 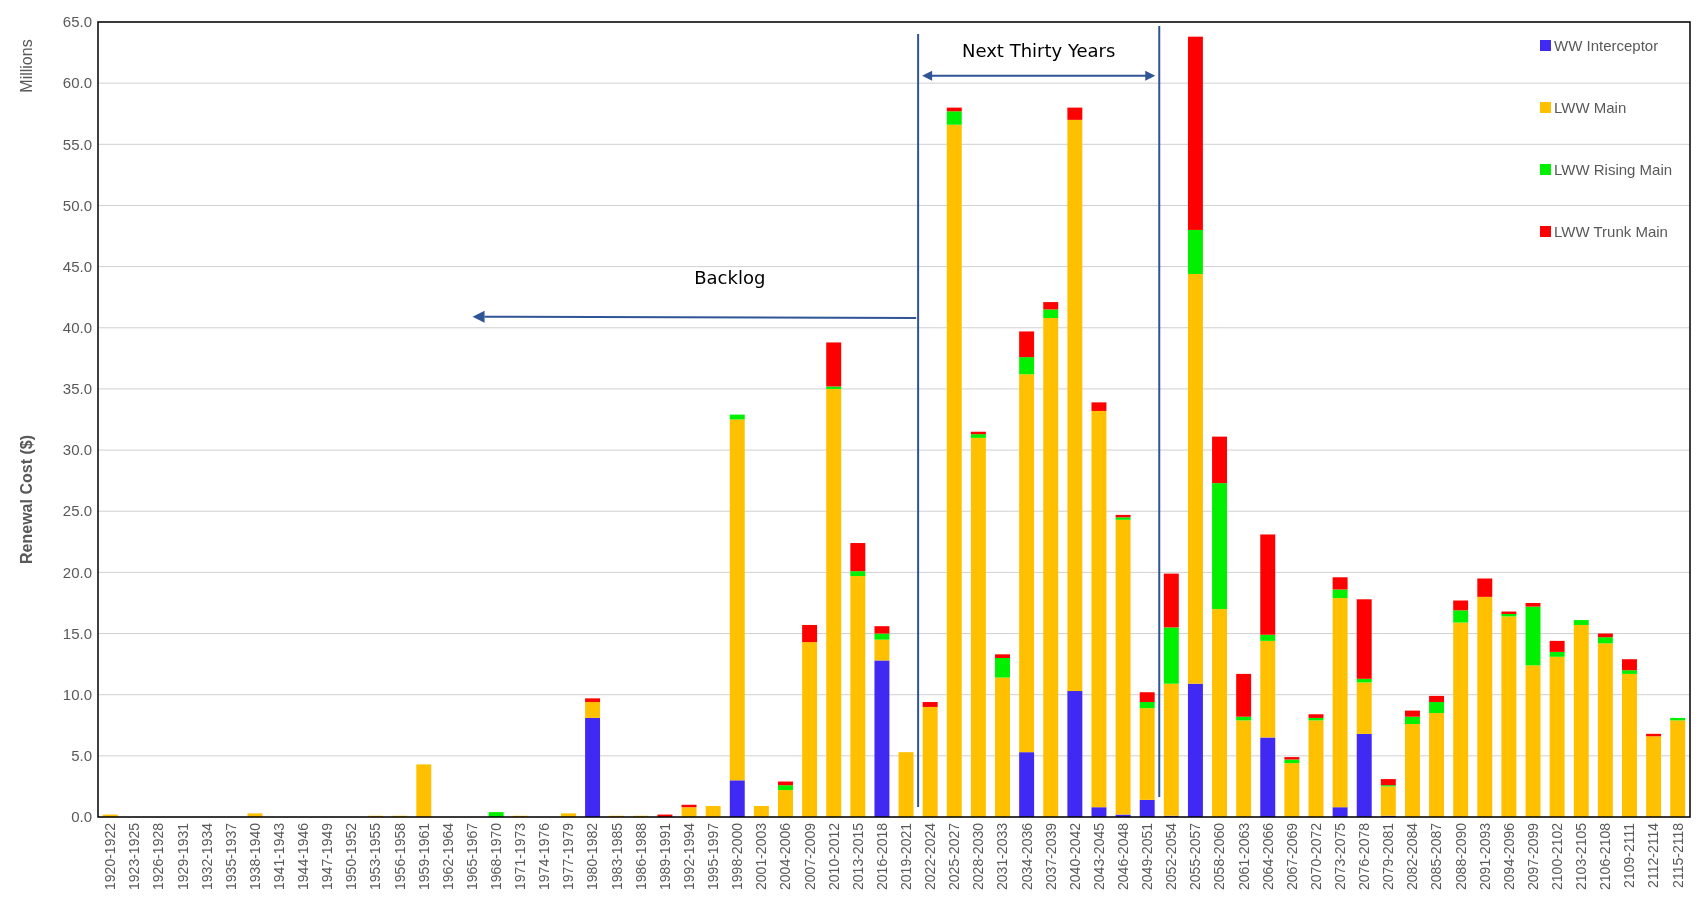 I want to click on x-tick-label: 2028-2030, so click(x=978, y=856).